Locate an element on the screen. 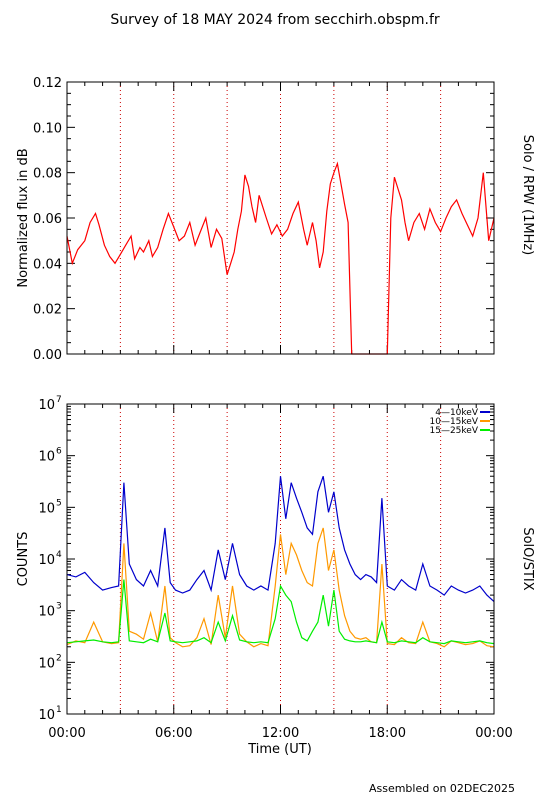 This screenshot has height=800, width=550. stix-y-axis-label: COUNTS is located at coordinates (23, 559).